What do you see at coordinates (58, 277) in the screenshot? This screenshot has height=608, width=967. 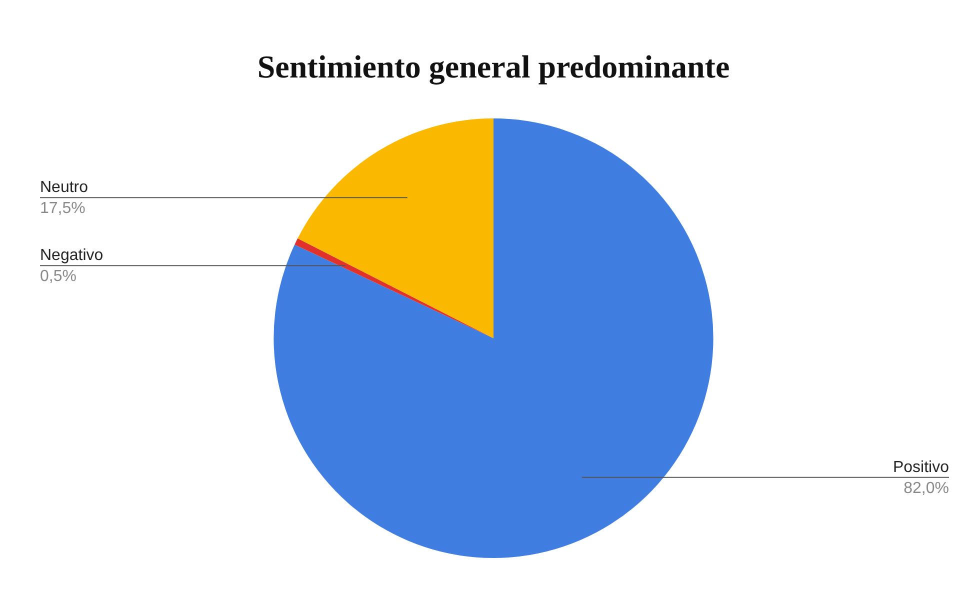 I see `data-label: 0,5%` at bounding box center [58, 277].